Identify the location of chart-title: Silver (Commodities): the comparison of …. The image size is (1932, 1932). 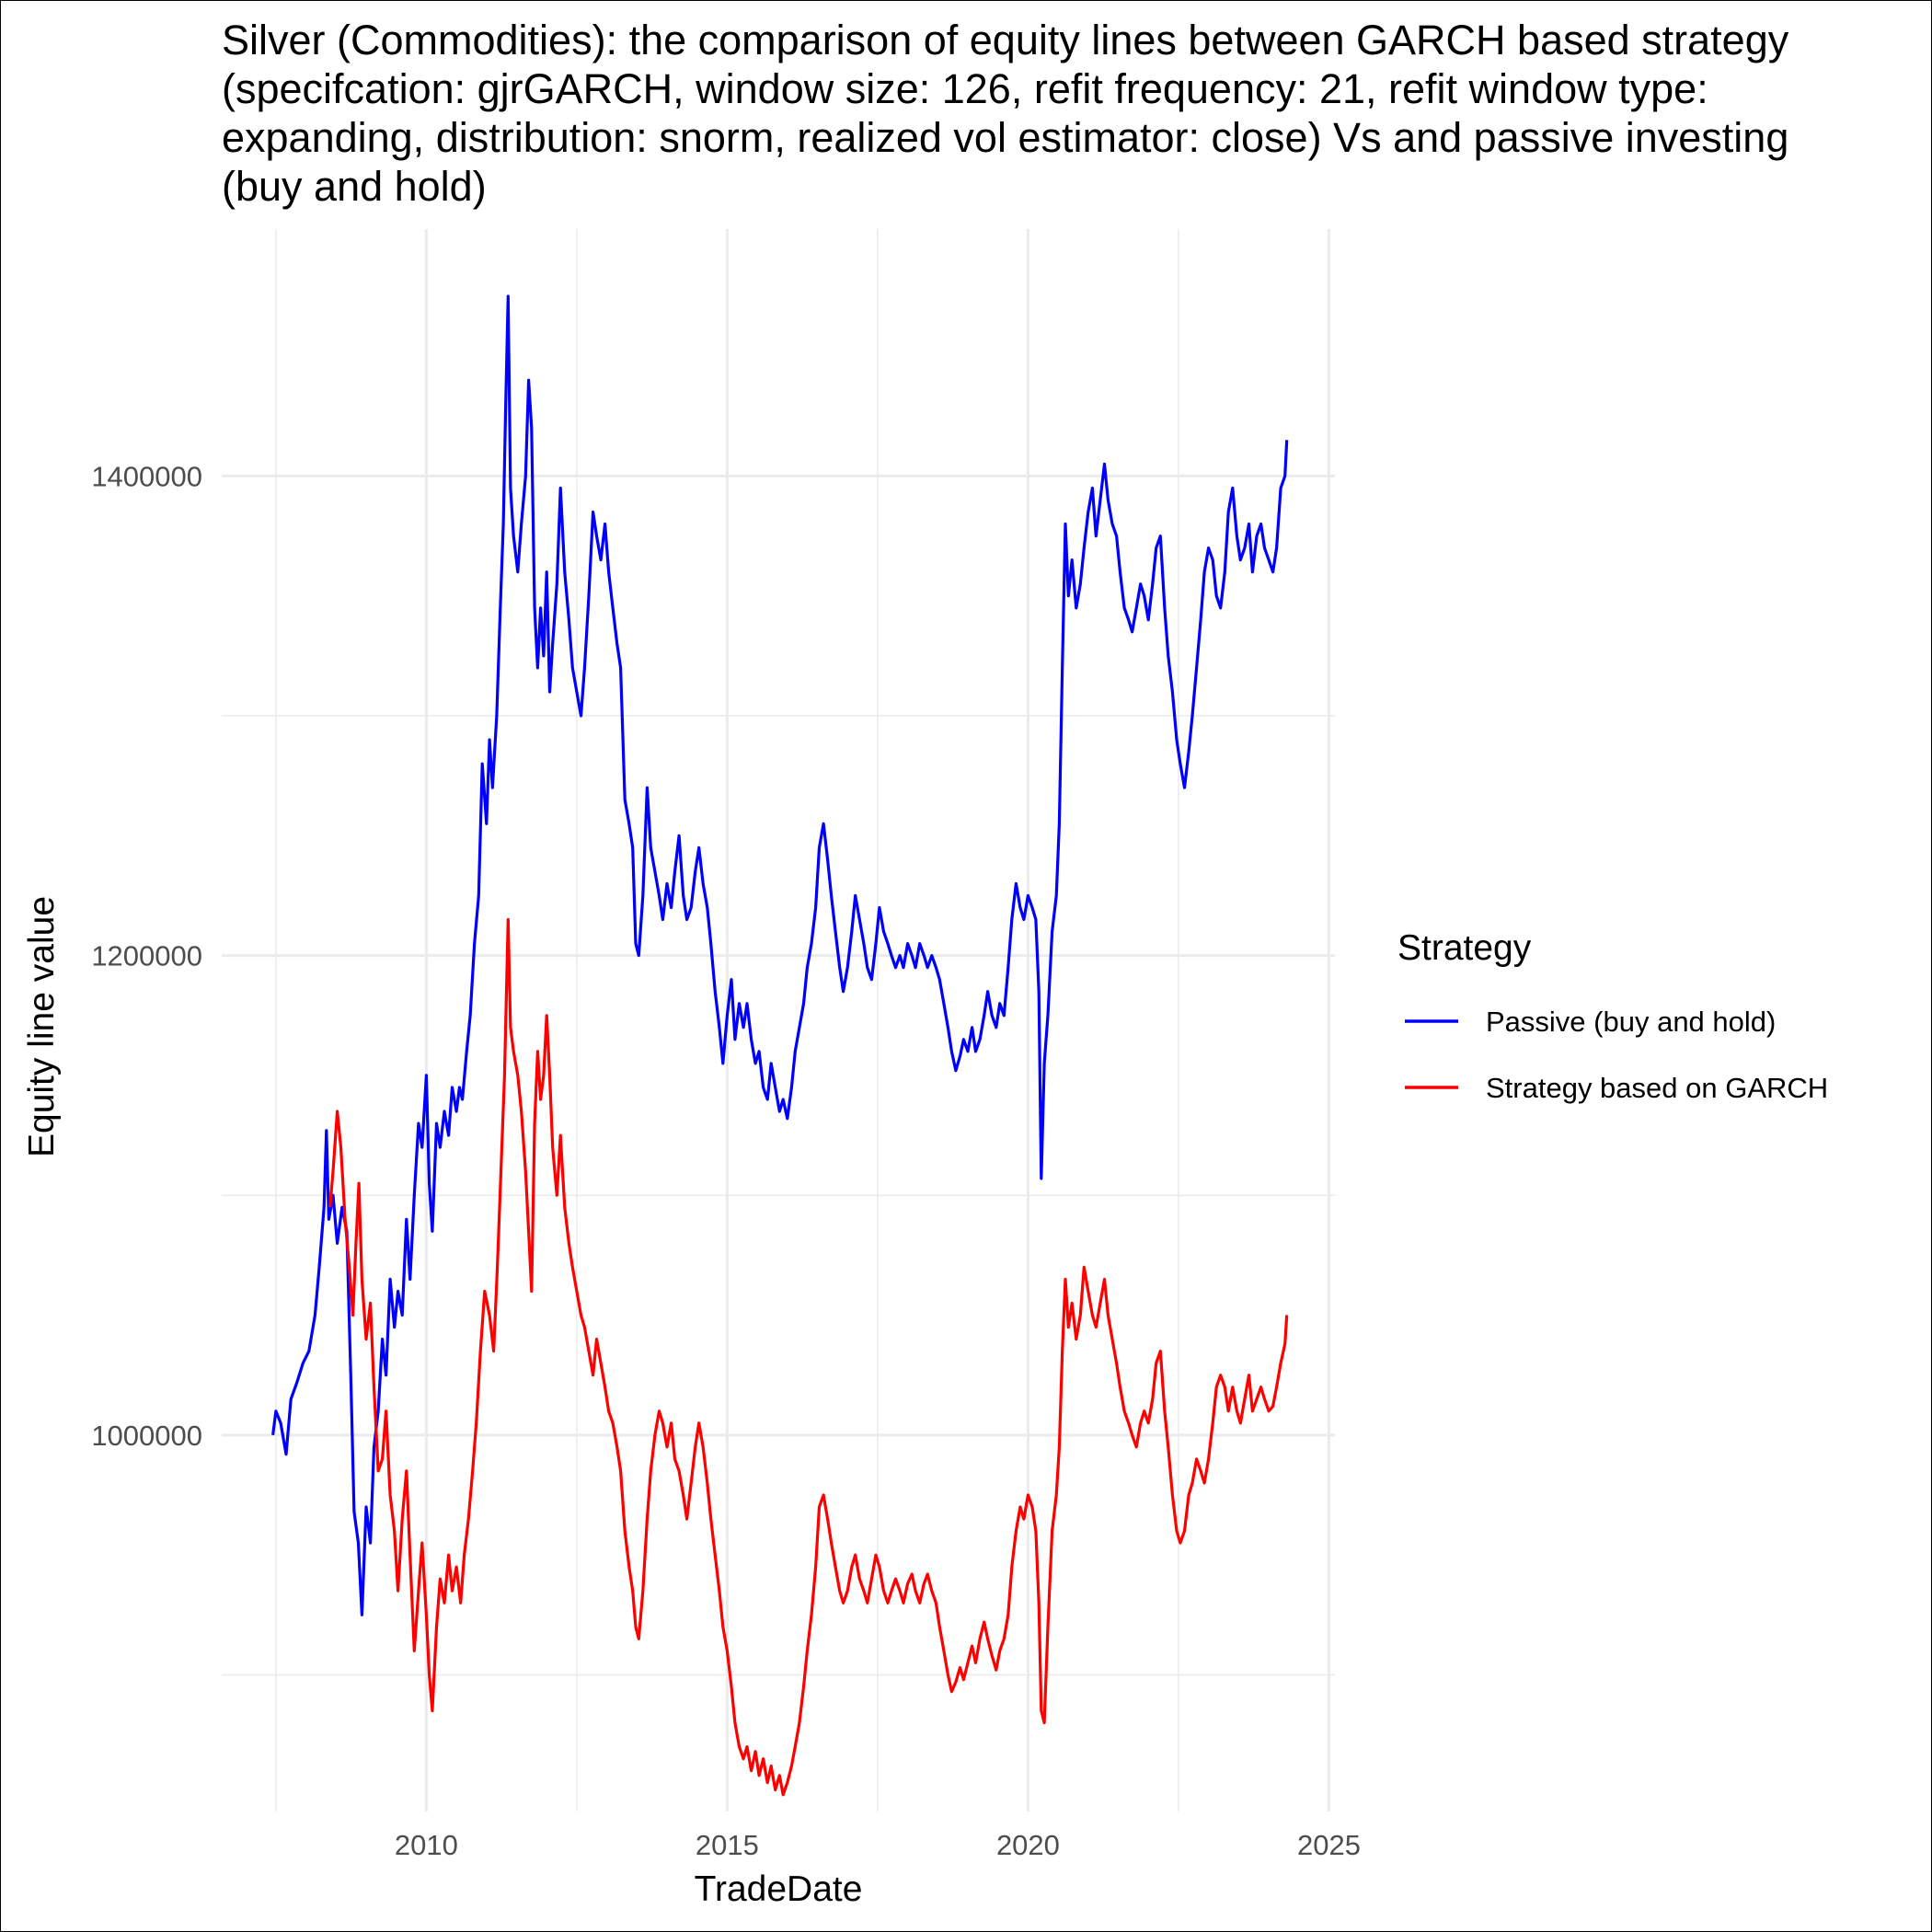
(1005, 113).